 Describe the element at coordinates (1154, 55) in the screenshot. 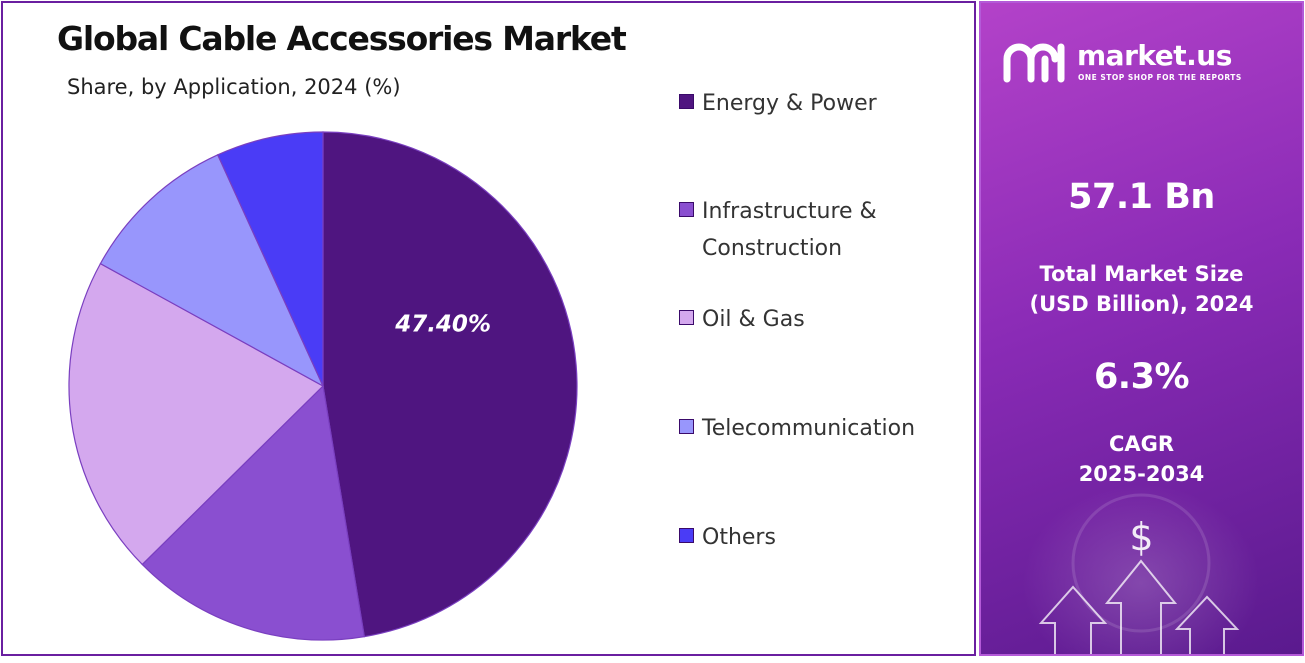

I see `brand-name: market.us` at that location.